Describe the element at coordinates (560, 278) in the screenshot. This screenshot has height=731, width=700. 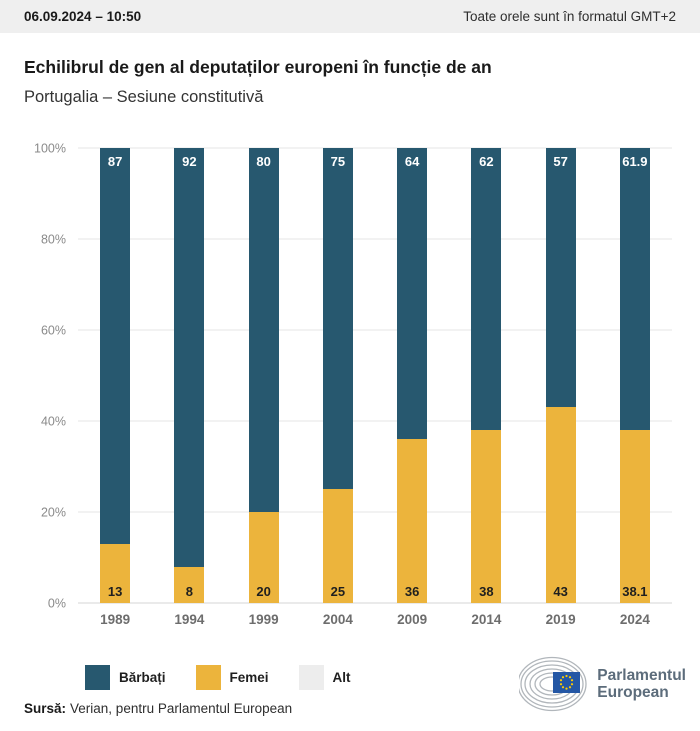
I see `bar-segment-men-2019: 57` at that location.